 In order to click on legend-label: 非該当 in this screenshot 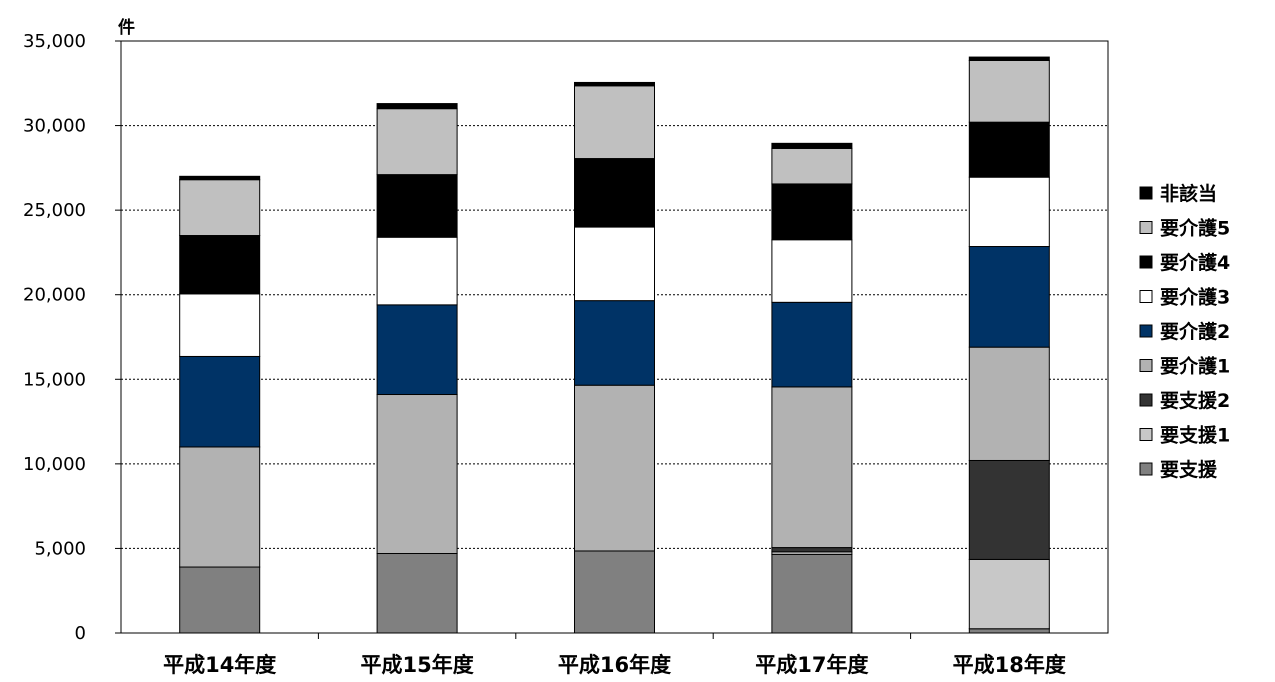, I will do `click(1188, 193)`.